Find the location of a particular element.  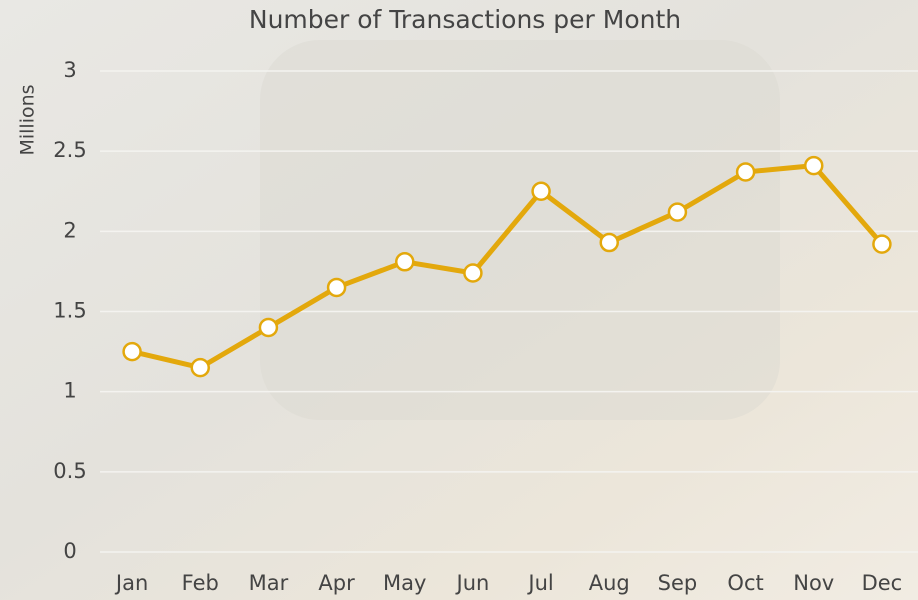

x-tick-label: Mar is located at coordinates (269, 583).